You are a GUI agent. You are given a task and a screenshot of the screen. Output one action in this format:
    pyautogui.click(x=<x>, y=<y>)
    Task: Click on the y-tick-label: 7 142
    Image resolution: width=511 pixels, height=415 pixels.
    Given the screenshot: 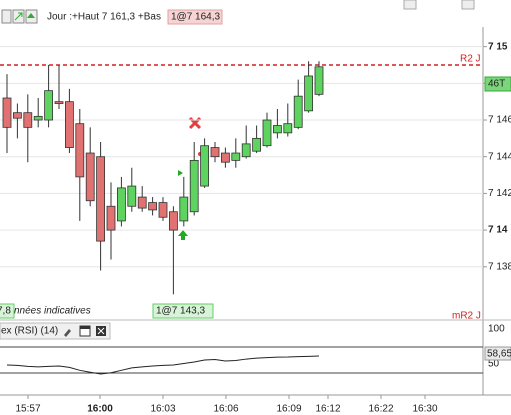 What is the action you would take?
    pyautogui.click(x=499, y=193)
    